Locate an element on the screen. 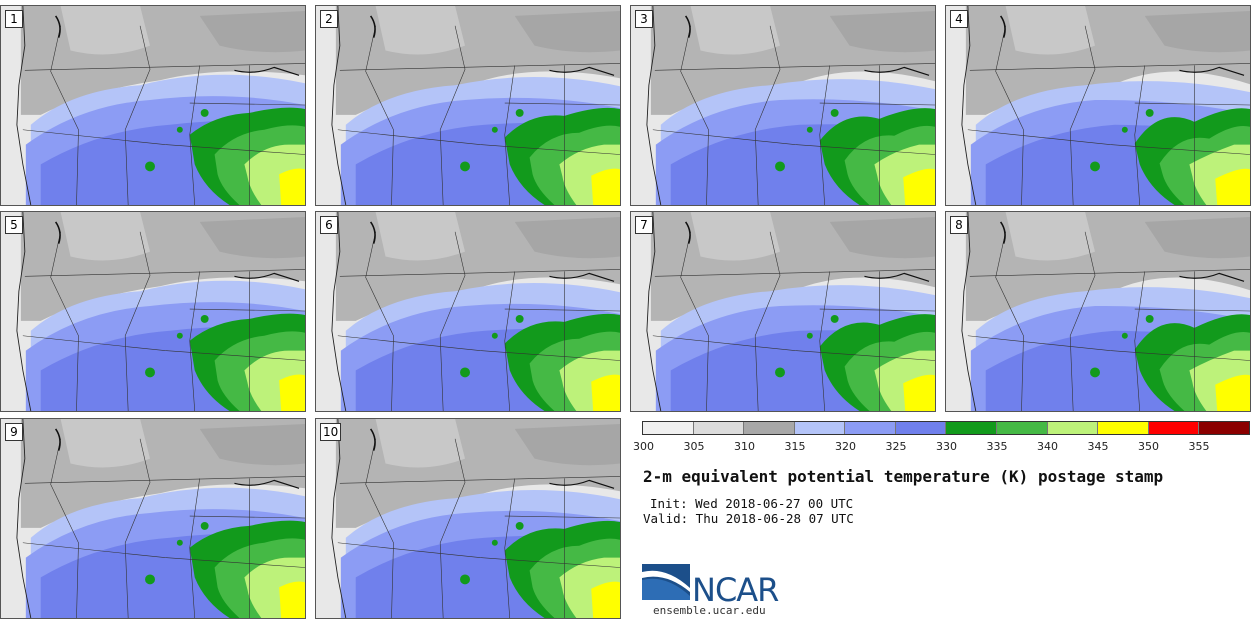  member-number: 2 is located at coordinates (329, 19).